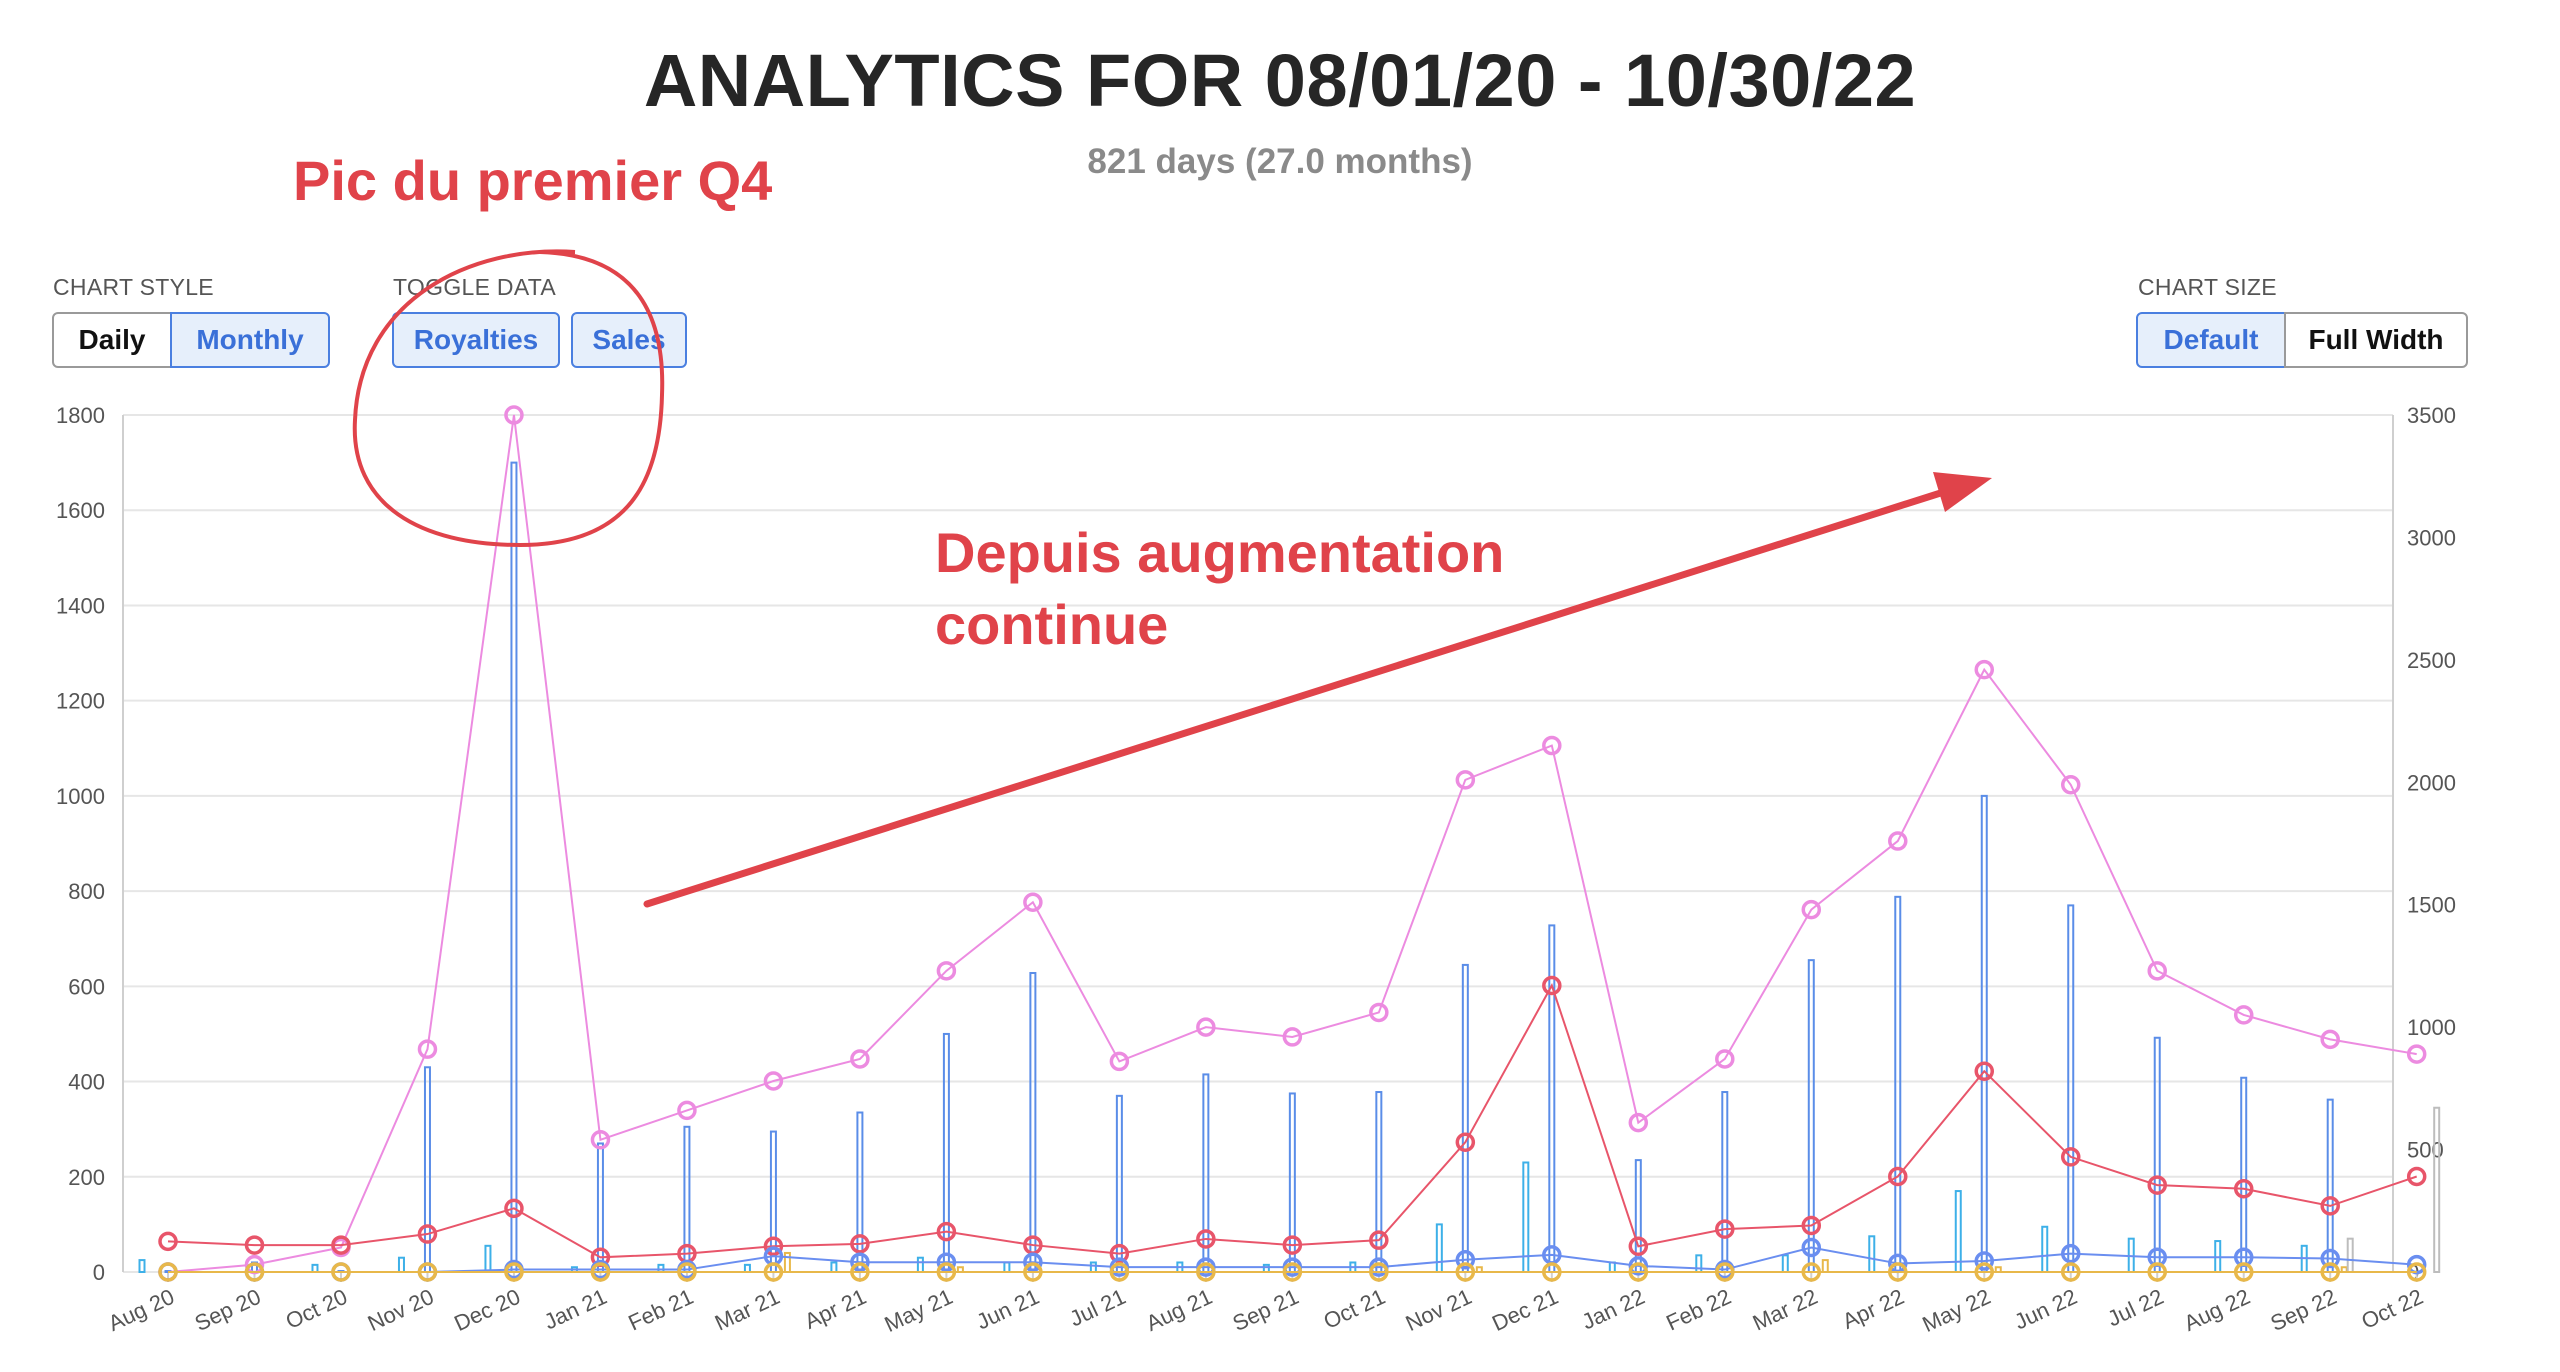 The height and width of the screenshot is (1372, 2560). What do you see at coordinates (141, 1310) in the screenshot?
I see `x-tick-label: Aug 20` at bounding box center [141, 1310].